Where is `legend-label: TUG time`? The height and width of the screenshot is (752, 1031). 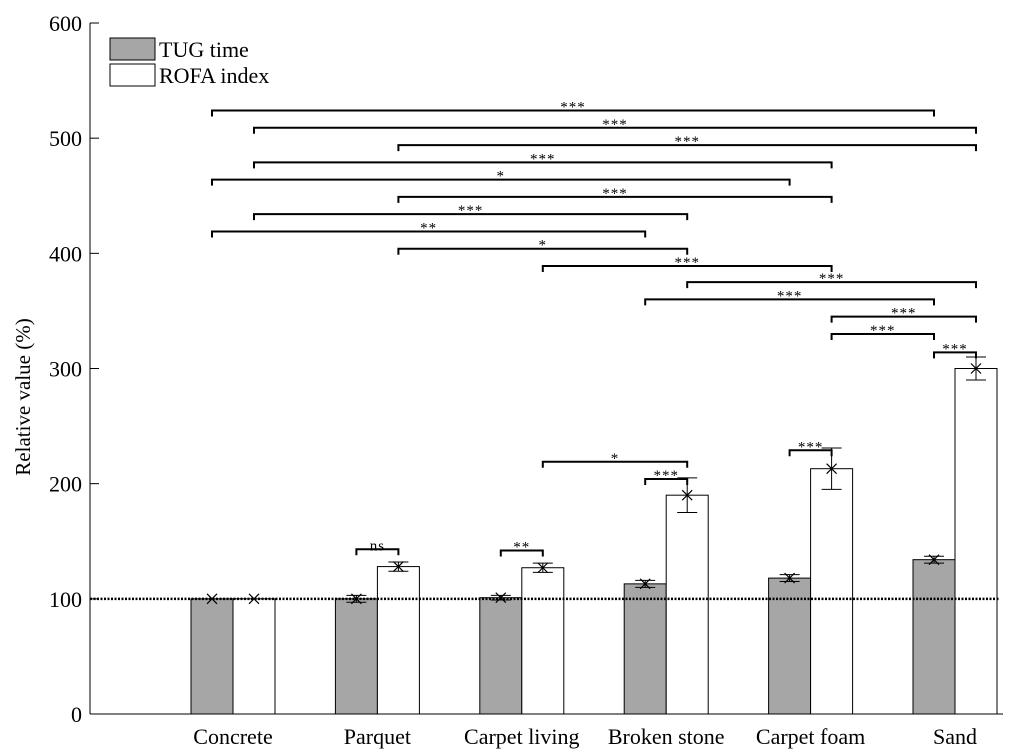
legend-label: TUG time is located at coordinates (204, 49).